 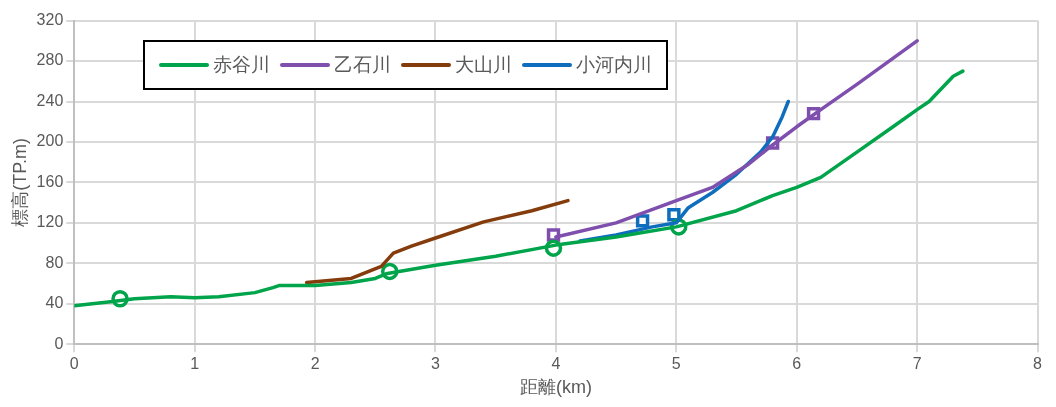 I want to click on x-axis-title: 距離(km), so click(x=555, y=387).